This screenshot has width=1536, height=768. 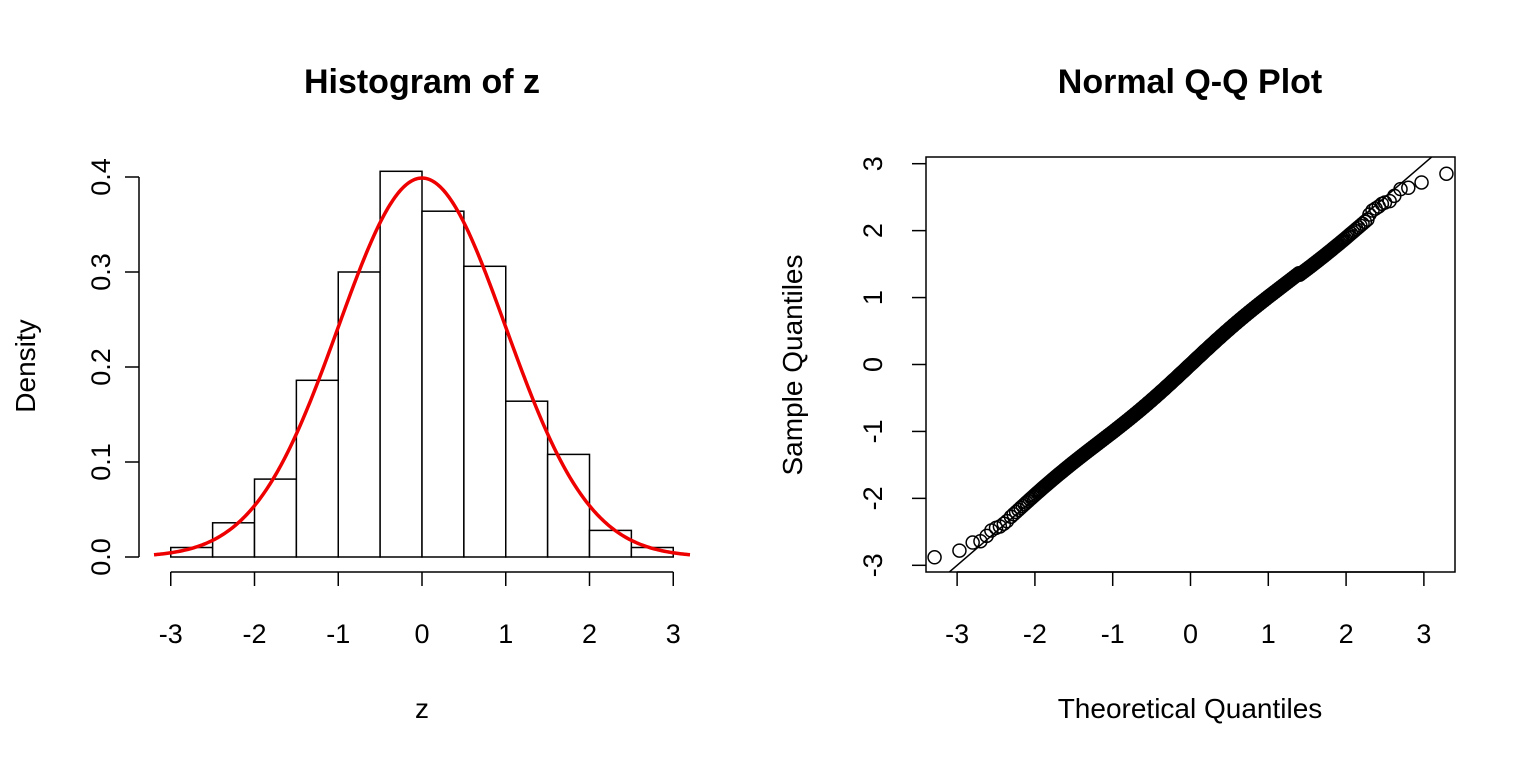 What do you see at coordinates (873, 431) in the screenshot?
I see `qq-y-tick-label: -1` at bounding box center [873, 431].